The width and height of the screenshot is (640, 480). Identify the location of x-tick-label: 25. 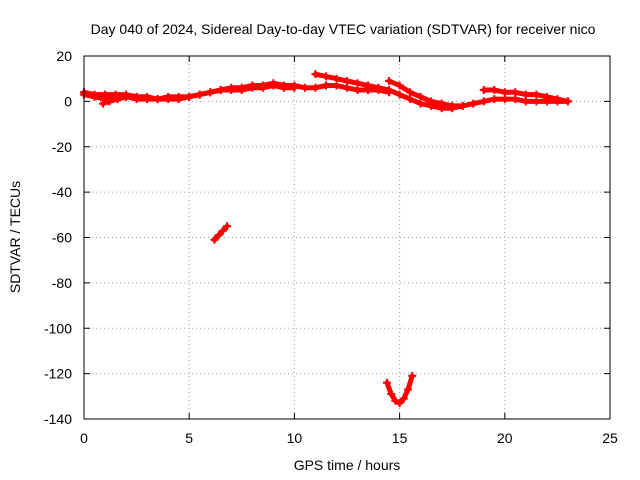
(610, 438).